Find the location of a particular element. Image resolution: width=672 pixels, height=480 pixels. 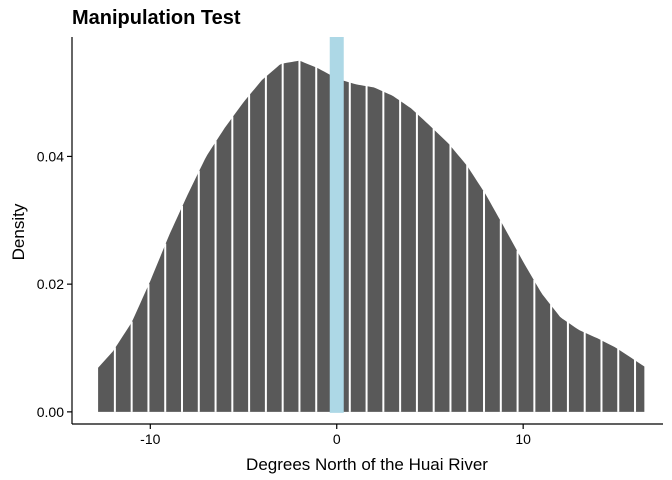

x-tick-label: -10 is located at coordinates (150, 439).